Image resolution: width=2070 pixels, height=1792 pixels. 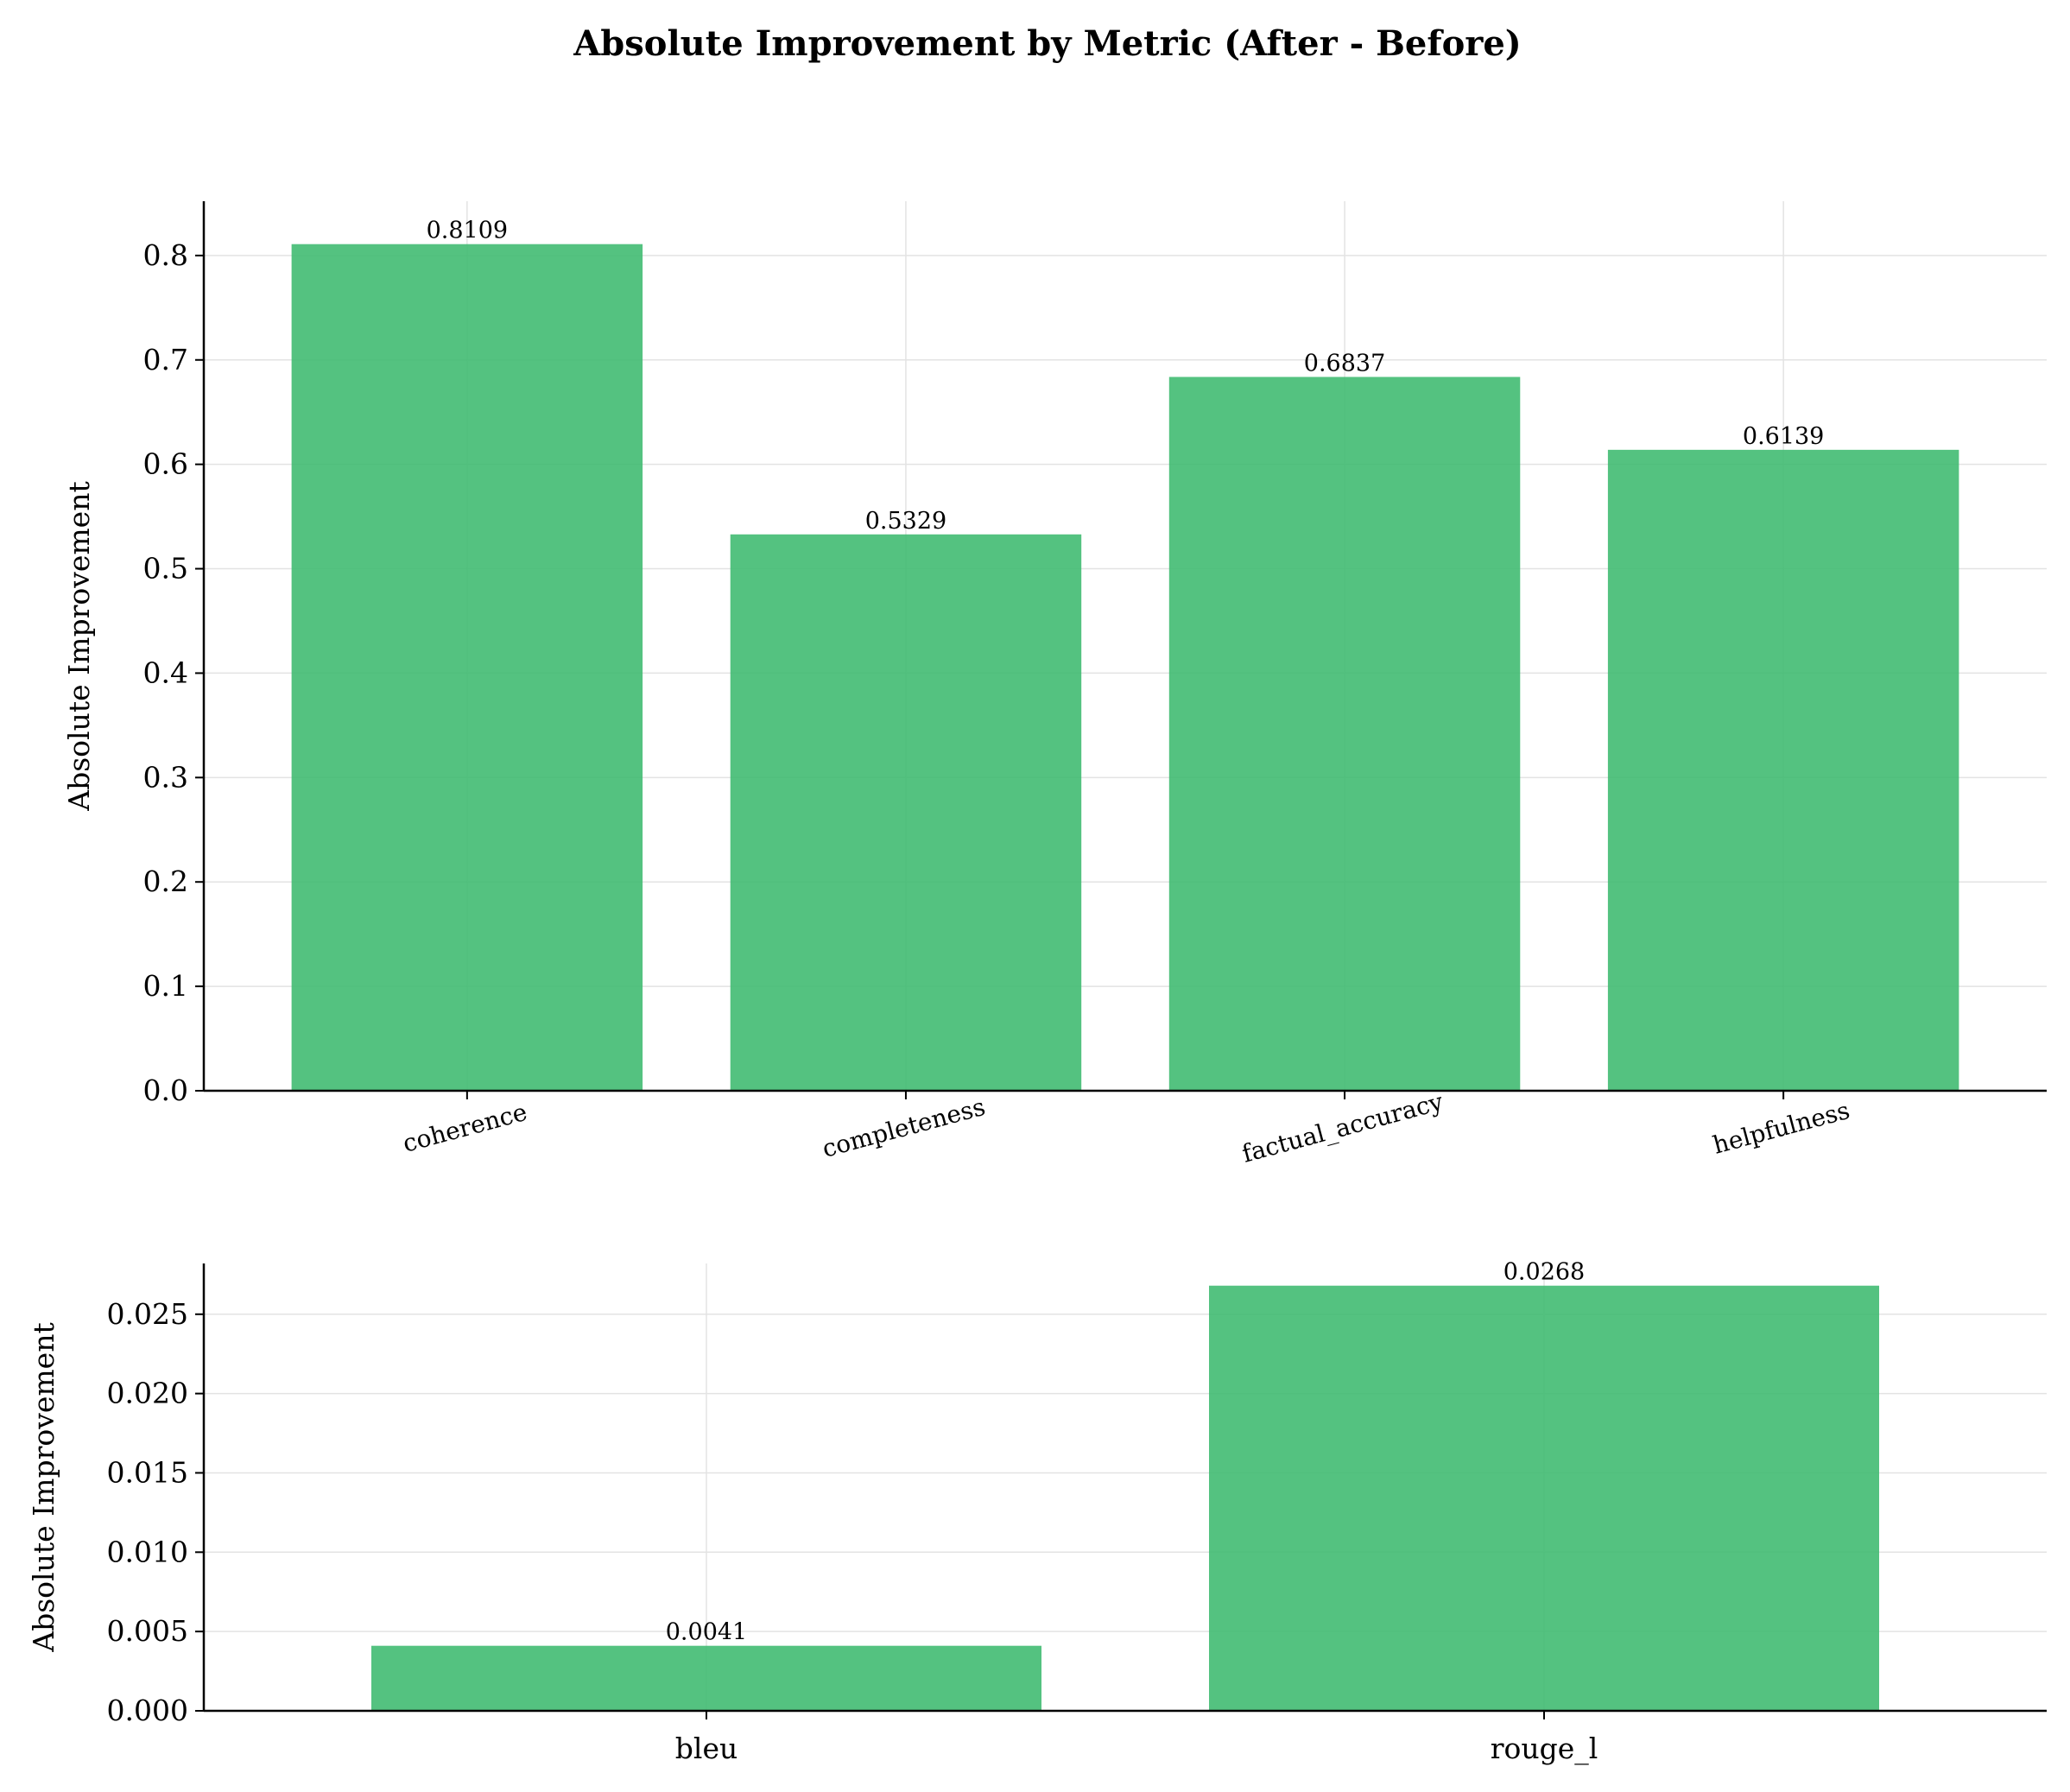 I want to click on y-tick-label: 0.2, so click(x=165, y=881).